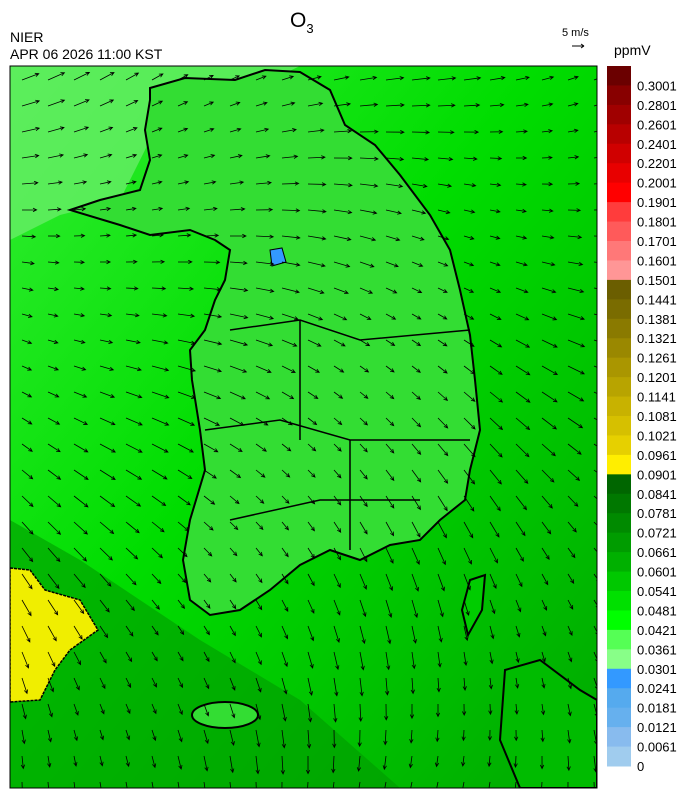 This screenshot has width=692, height=798. What do you see at coordinates (657, 241) in the screenshot?
I see `colorbar-label: 0.1701` at bounding box center [657, 241].